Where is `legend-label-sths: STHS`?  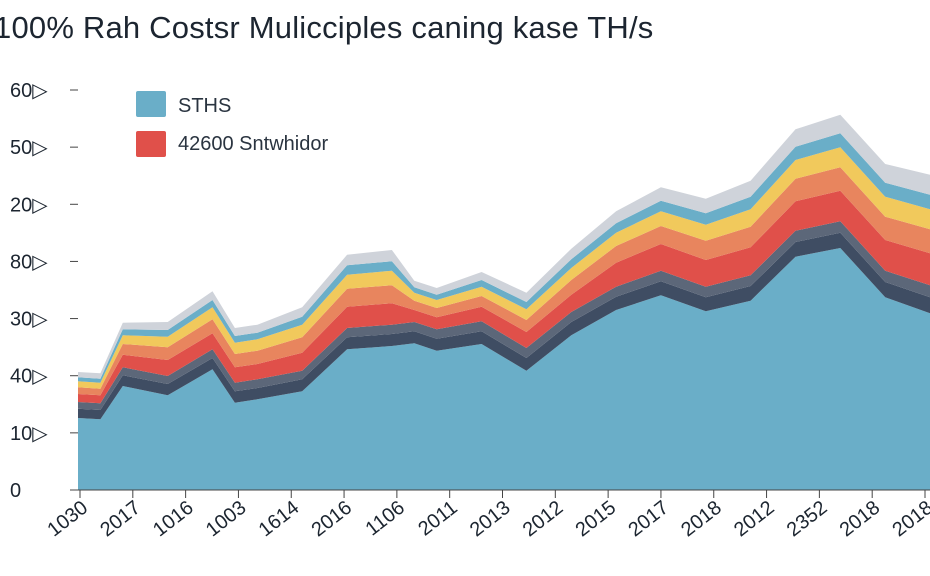 legend-label-sths: STHS is located at coordinates (204, 106).